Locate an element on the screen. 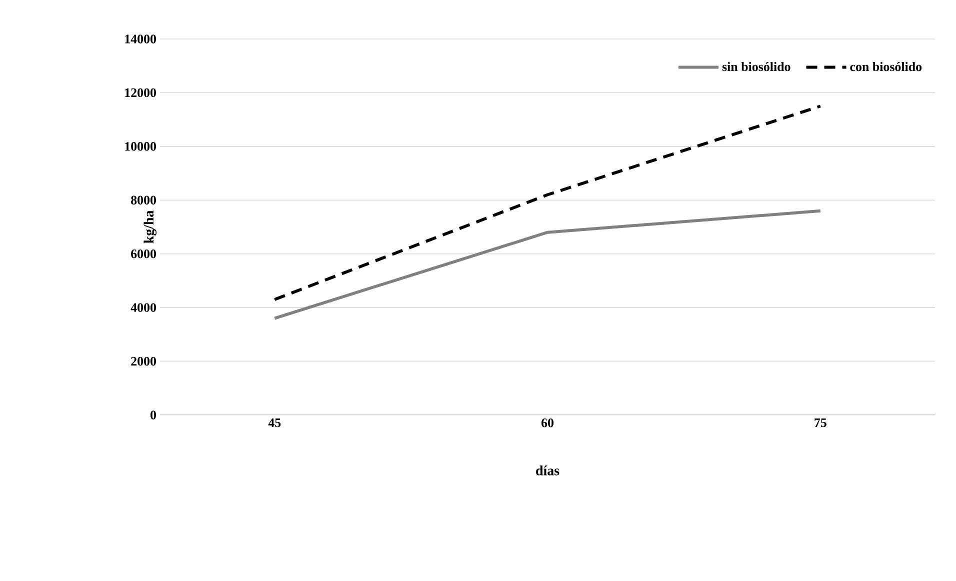  y-tick-label: 0 is located at coordinates (153, 415).